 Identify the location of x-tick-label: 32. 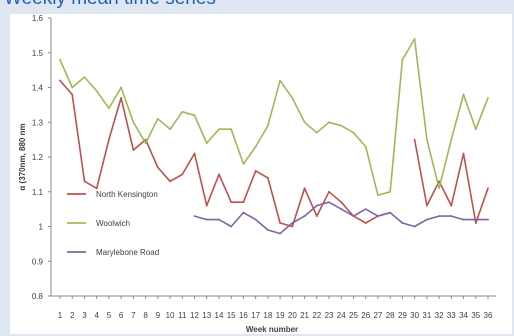
(439, 315).